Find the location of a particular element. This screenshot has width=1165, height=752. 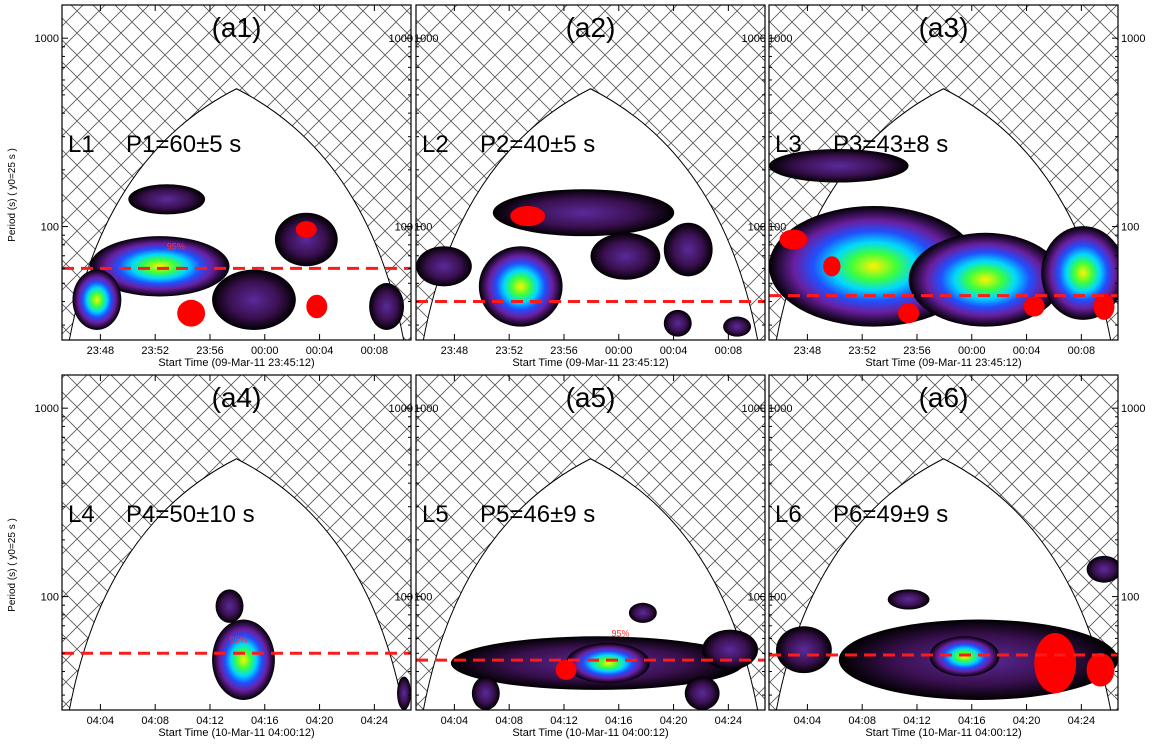

loop-label: L4 is located at coordinates (81, 514).